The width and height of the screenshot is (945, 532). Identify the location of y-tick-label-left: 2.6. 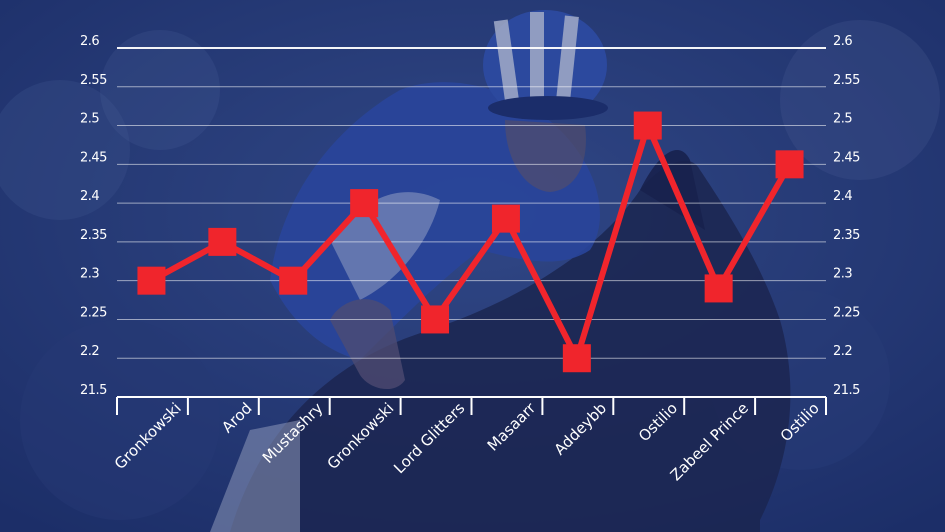
(89, 41).